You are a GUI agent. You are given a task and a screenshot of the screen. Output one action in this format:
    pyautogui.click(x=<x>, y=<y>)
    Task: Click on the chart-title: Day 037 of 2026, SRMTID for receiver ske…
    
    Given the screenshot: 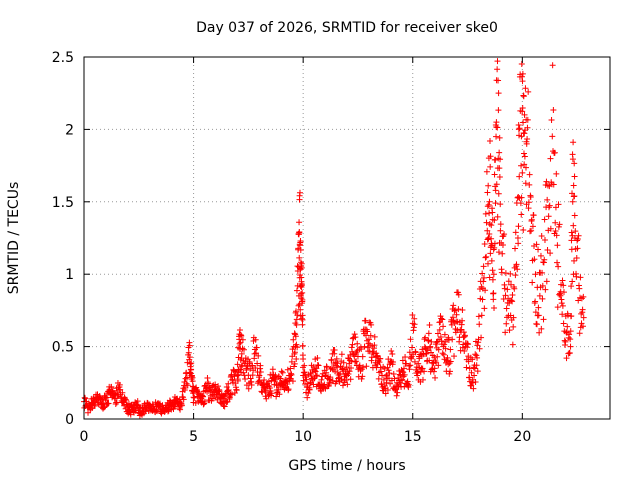 What is the action you would take?
    pyautogui.click(x=347, y=28)
    